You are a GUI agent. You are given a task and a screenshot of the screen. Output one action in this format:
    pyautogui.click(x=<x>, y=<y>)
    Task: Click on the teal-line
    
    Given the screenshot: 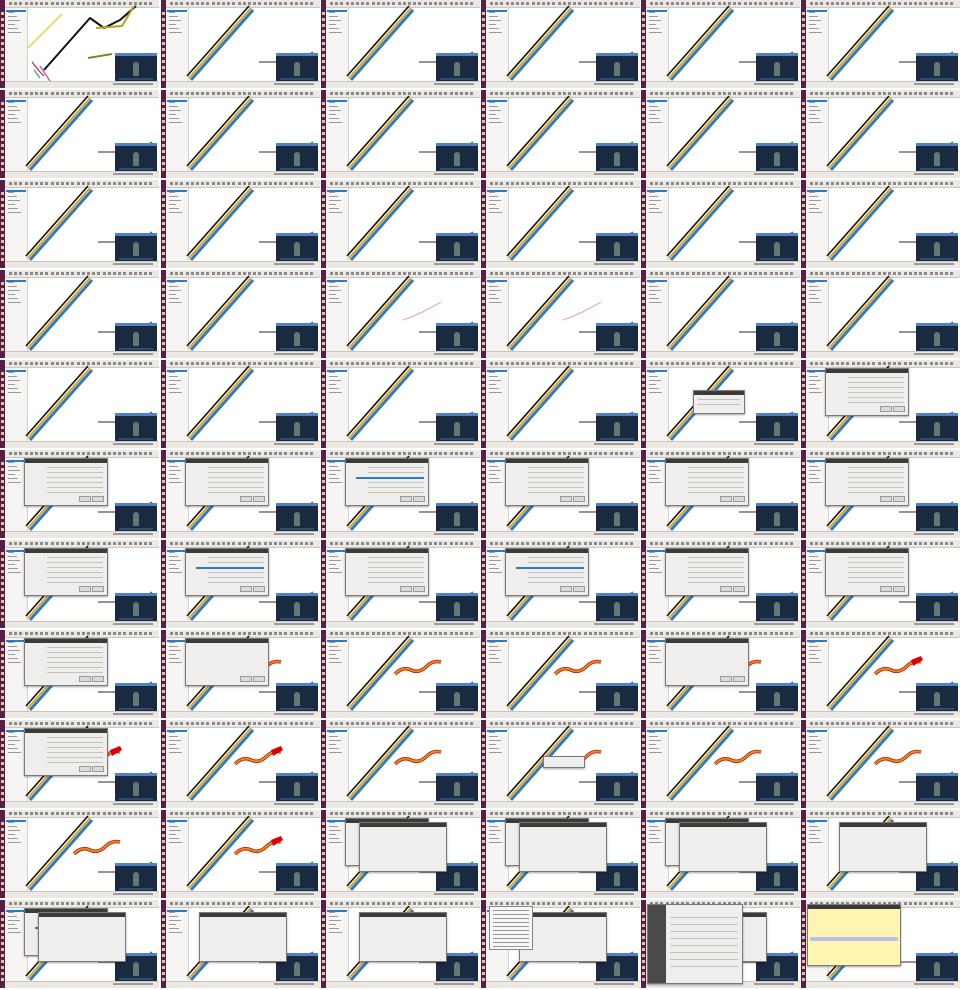 What is the action you would take?
    pyautogui.click(x=37, y=74)
    